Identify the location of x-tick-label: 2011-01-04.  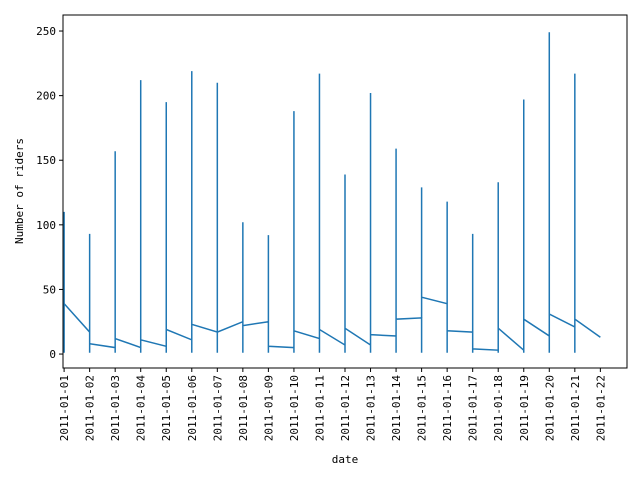
(141, 408).